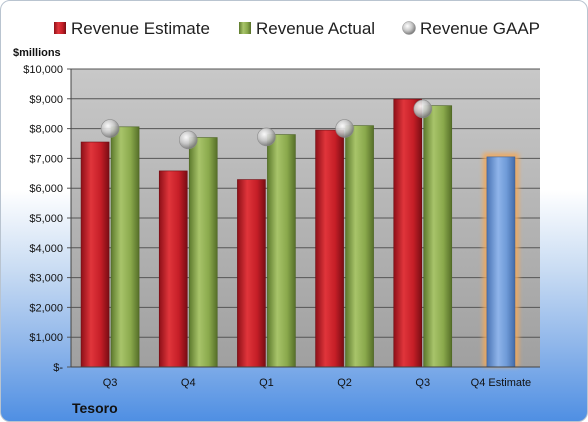 The image size is (588, 422). Describe the element at coordinates (46, 159) in the screenshot. I see `y-tick-label: $7,000` at that location.